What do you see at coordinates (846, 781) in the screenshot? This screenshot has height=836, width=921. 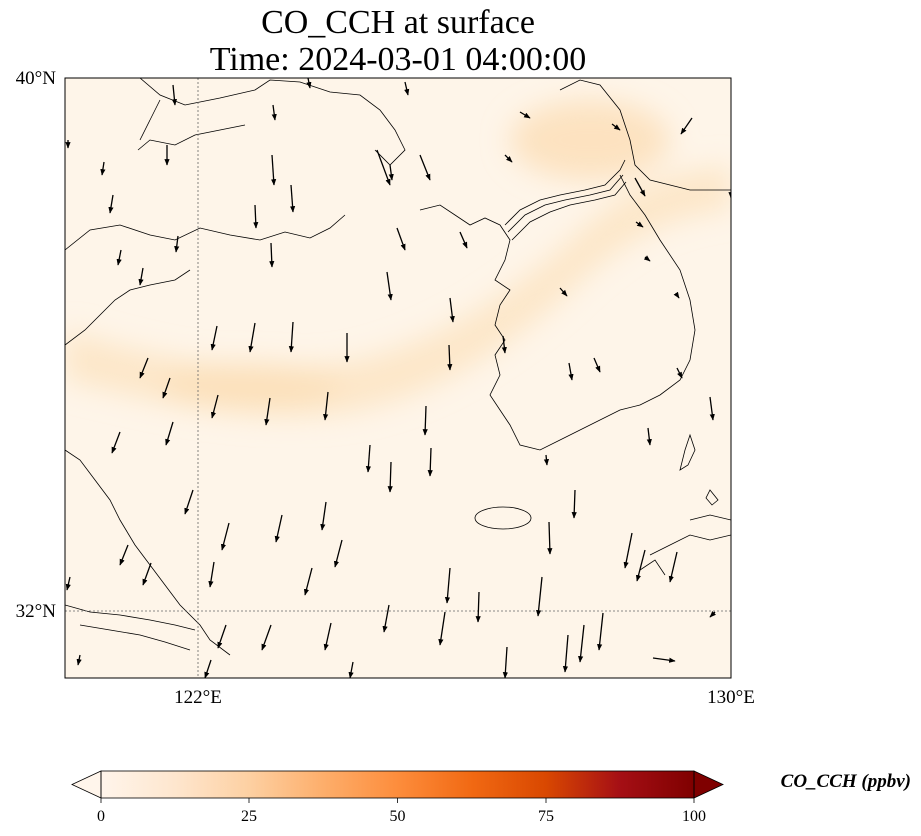 I see `colorbar-label: CO_CCH (ppbv)` at bounding box center [846, 781].